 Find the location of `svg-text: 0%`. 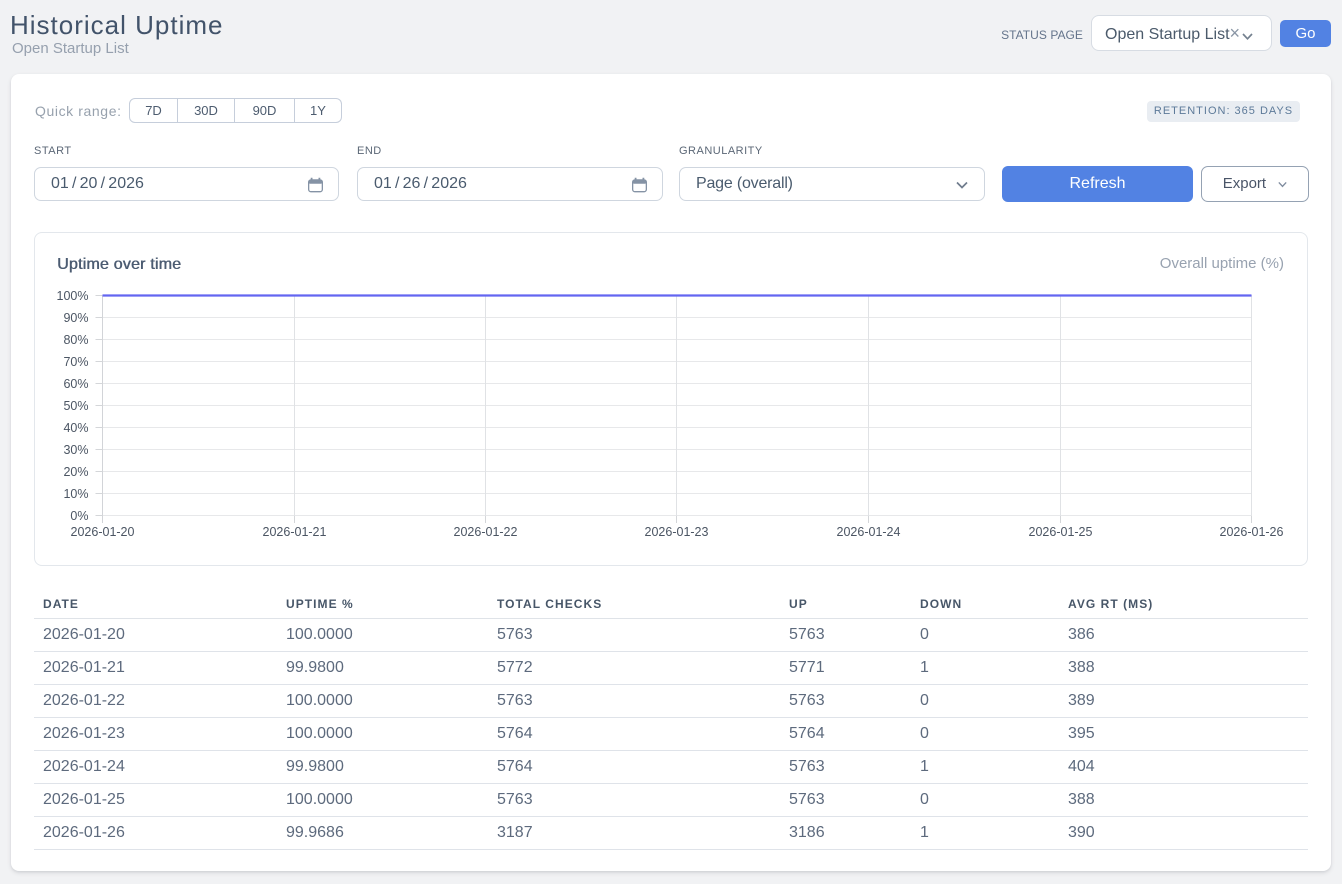

svg-text: 0% is located at coordinates (79, 516).